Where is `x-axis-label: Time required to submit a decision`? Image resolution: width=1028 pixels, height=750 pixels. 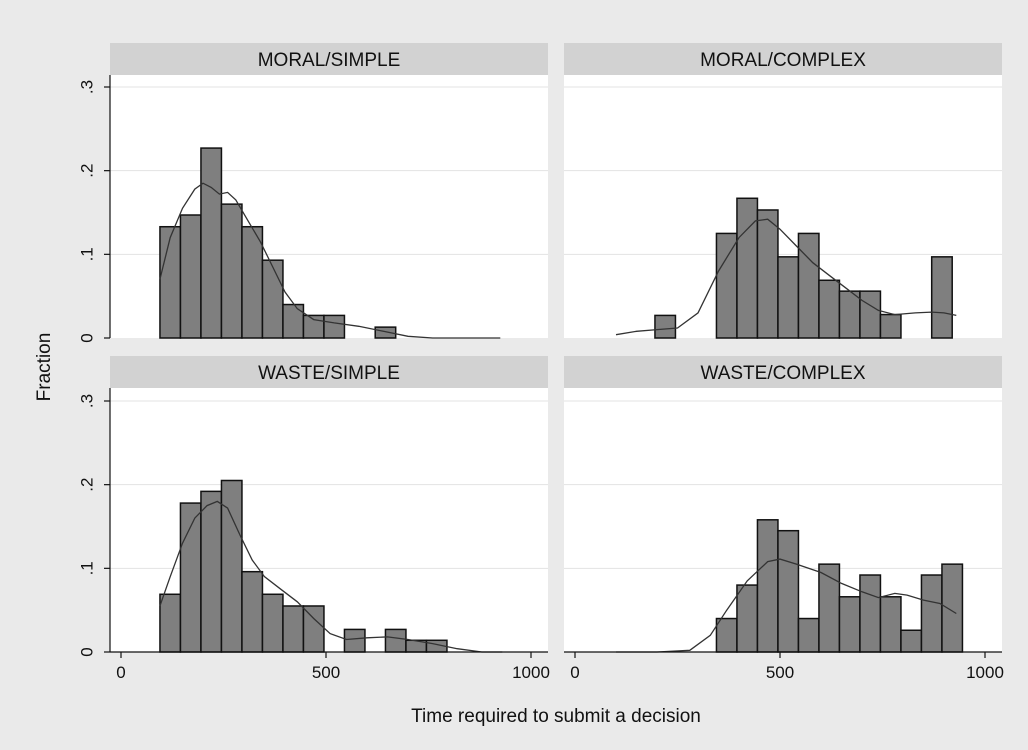
x-axis-label: Time required to submit a decision is located at coordinates (556, 716).